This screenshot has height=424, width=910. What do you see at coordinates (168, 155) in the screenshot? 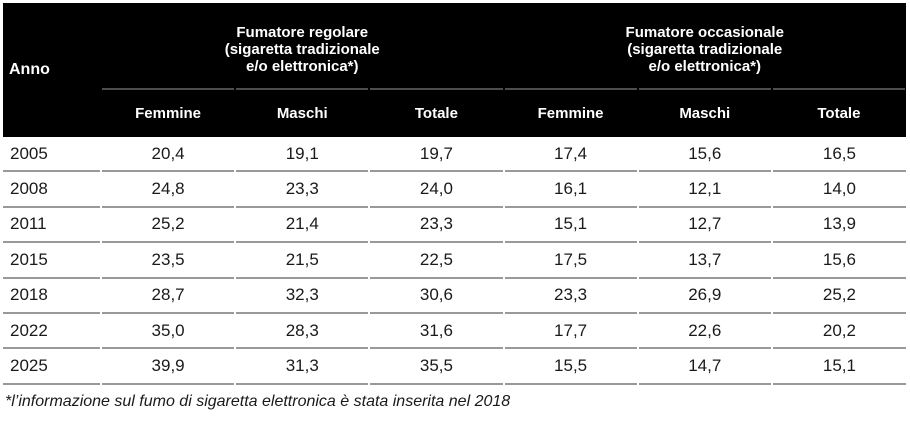
I see `value-cell: 20,4` at bounding box center [168, 155].